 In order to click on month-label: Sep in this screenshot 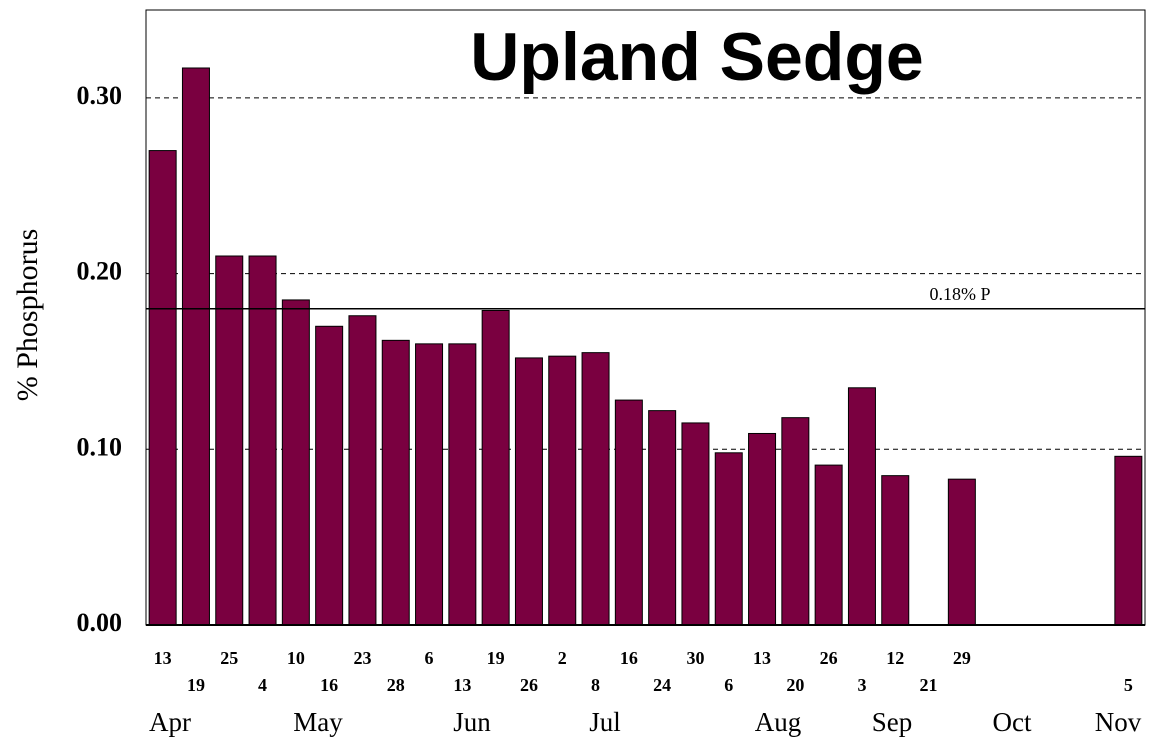, I will do `click(892, 722)`.